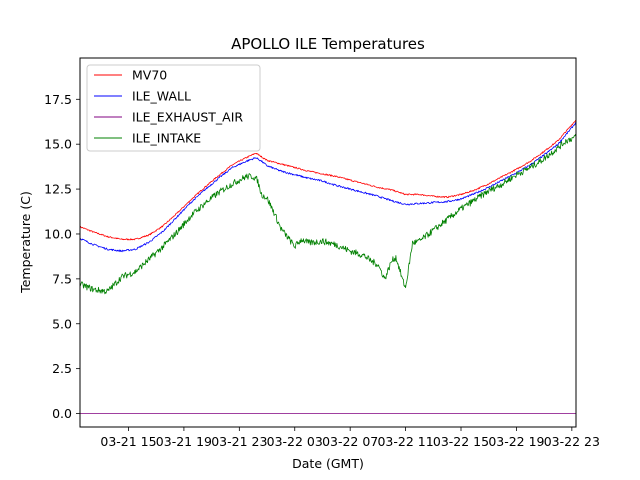 This screenshot has width=640, height=480. What do you see at coordinates (58, 189) in the screenshot?
I see `y-tick-label: 12.5` at bounding box center [58, 189].